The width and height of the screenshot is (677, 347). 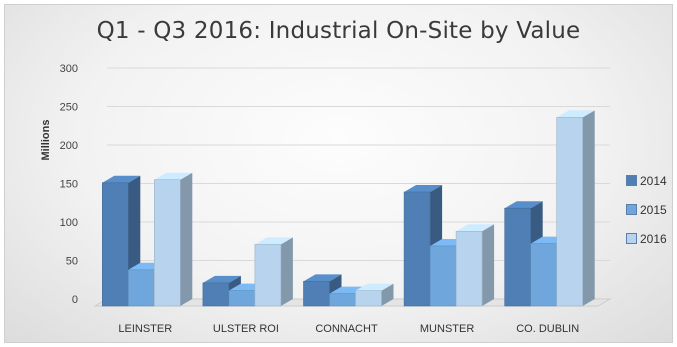 What do you see at coordinates (69, 69) in the screenshot?
I see `y-tick-label: 300` at bounding box center [69, 69].